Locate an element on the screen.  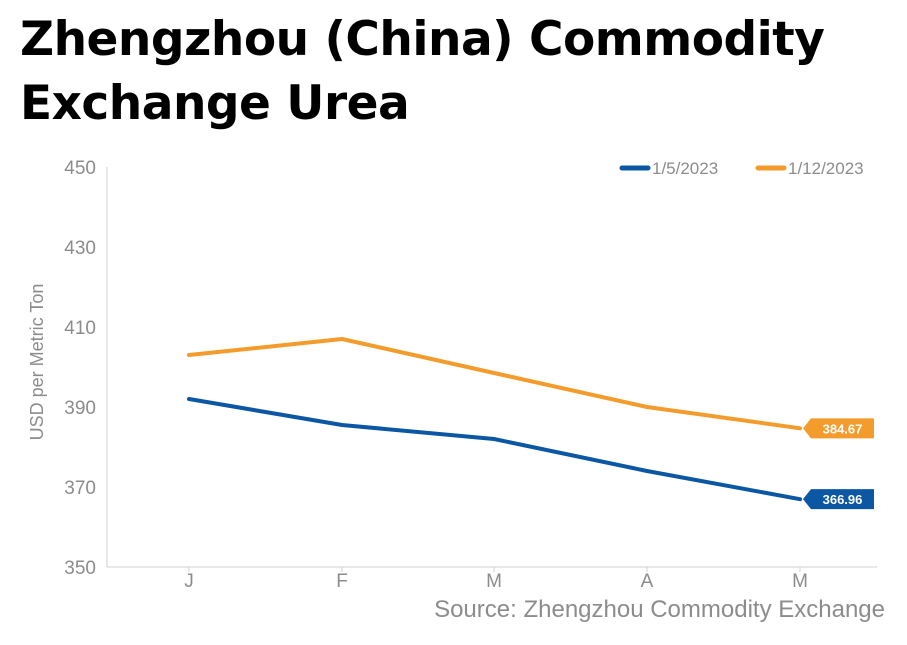
chart-legend: 1/5/2023 1/12/2023 is located at coordinates (741, 168).